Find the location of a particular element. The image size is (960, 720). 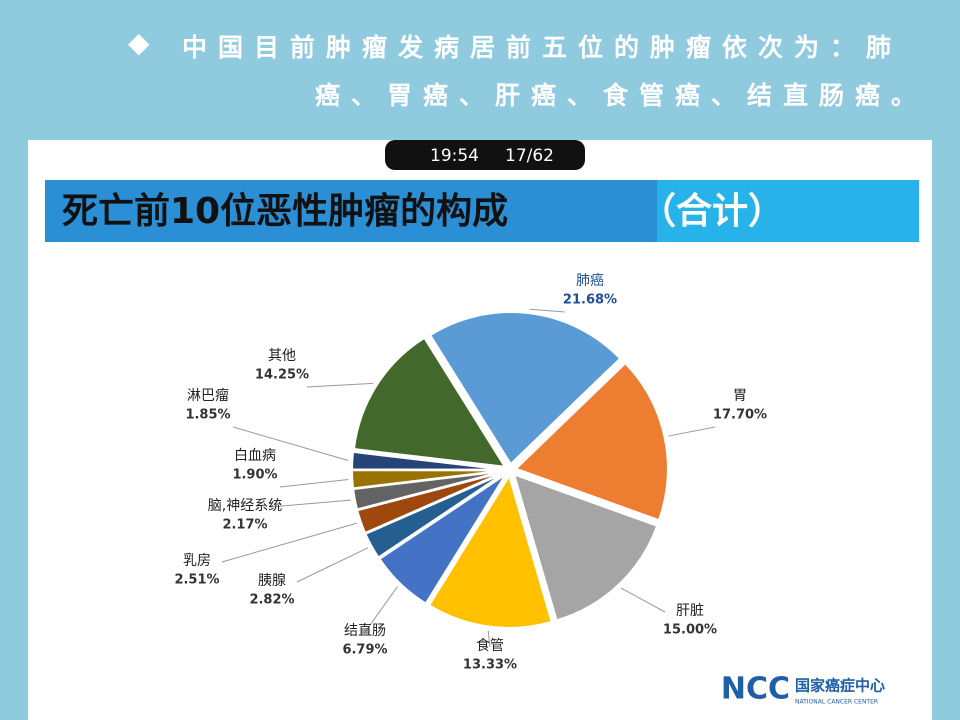

status-bar is located at coordinates (485, 155).